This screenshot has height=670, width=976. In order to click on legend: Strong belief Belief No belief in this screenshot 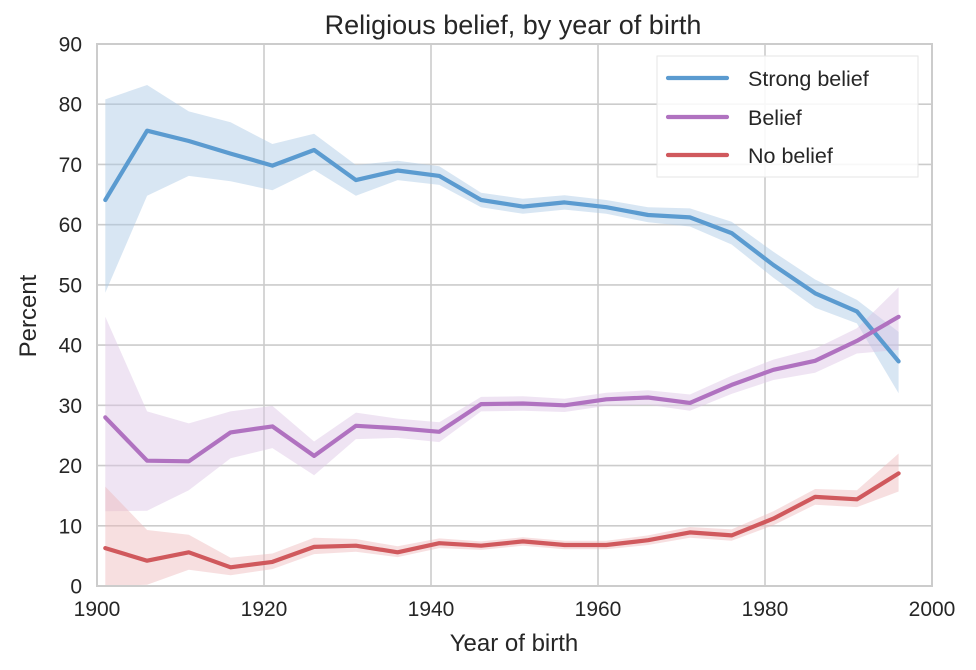, I will do `click(787, 116)`.